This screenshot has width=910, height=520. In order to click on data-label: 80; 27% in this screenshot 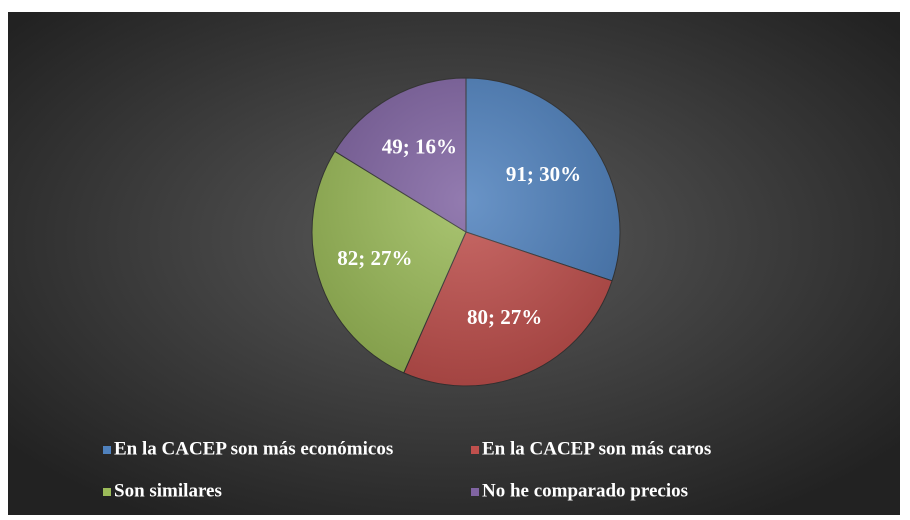, I will do `click(504, 317)`.